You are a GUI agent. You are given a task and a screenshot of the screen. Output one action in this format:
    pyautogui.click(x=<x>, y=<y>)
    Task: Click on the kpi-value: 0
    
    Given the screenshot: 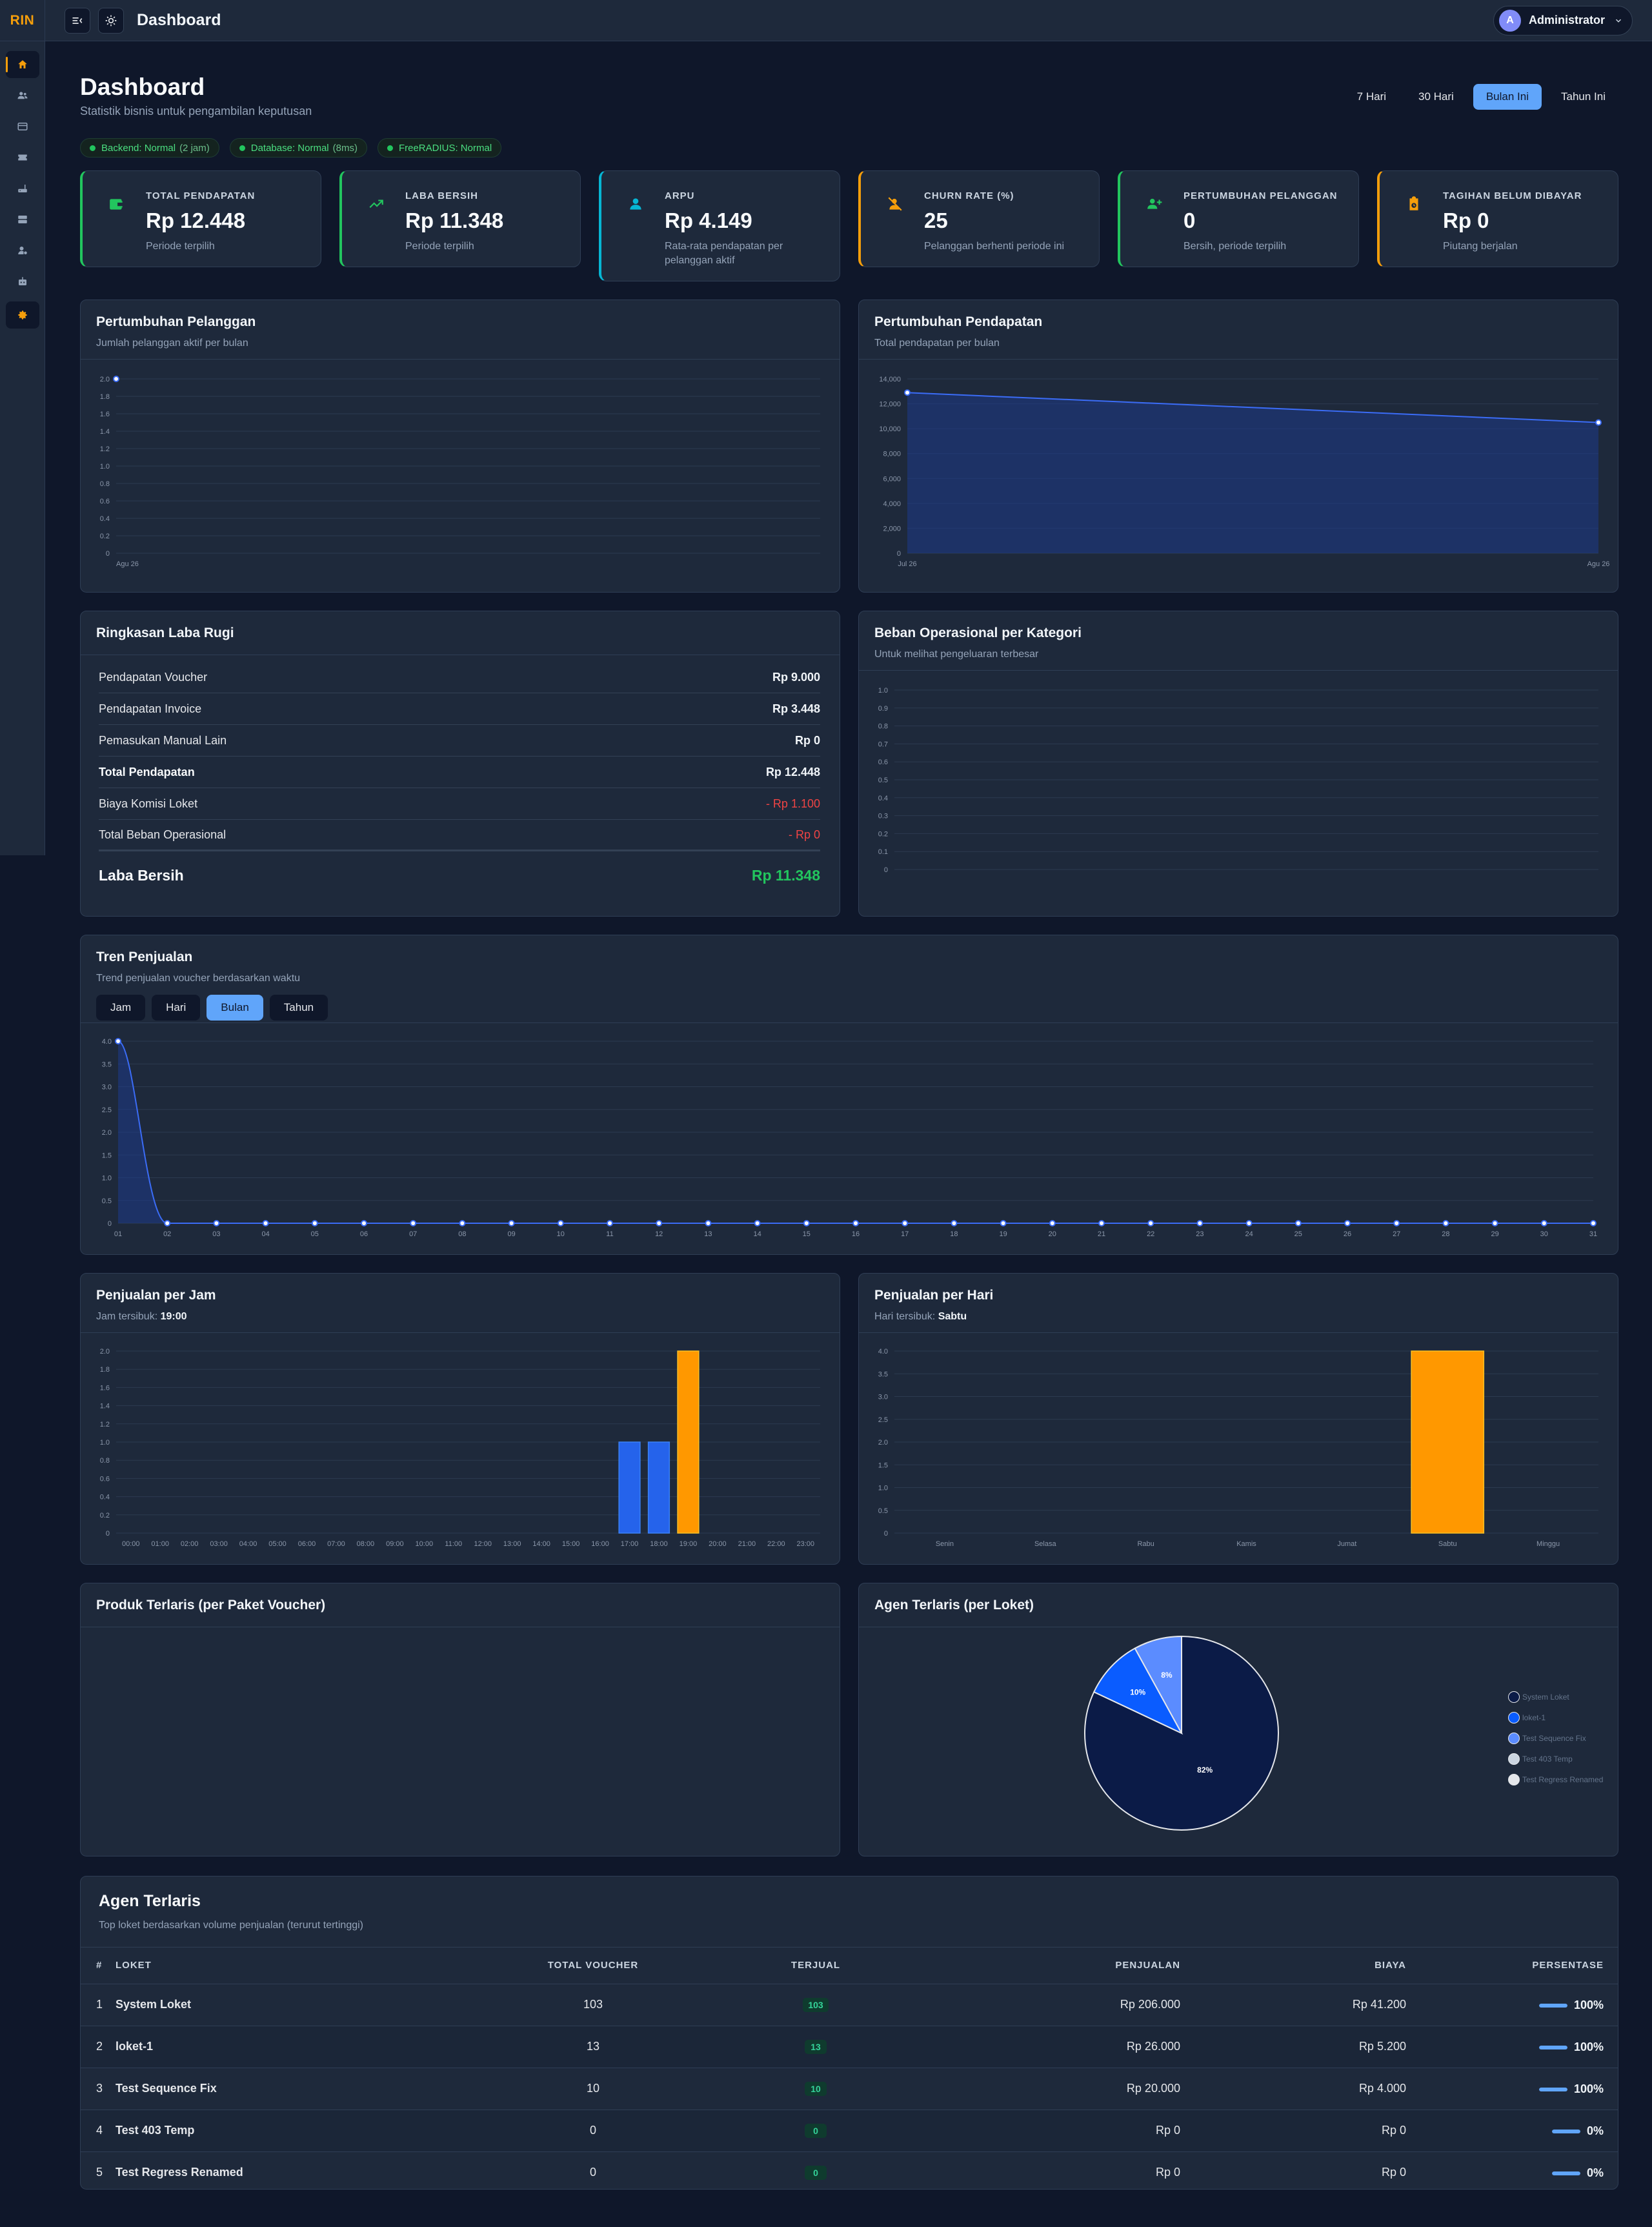 What is the action you would take?
    pyautogui.click(x=1190, y=220)
    